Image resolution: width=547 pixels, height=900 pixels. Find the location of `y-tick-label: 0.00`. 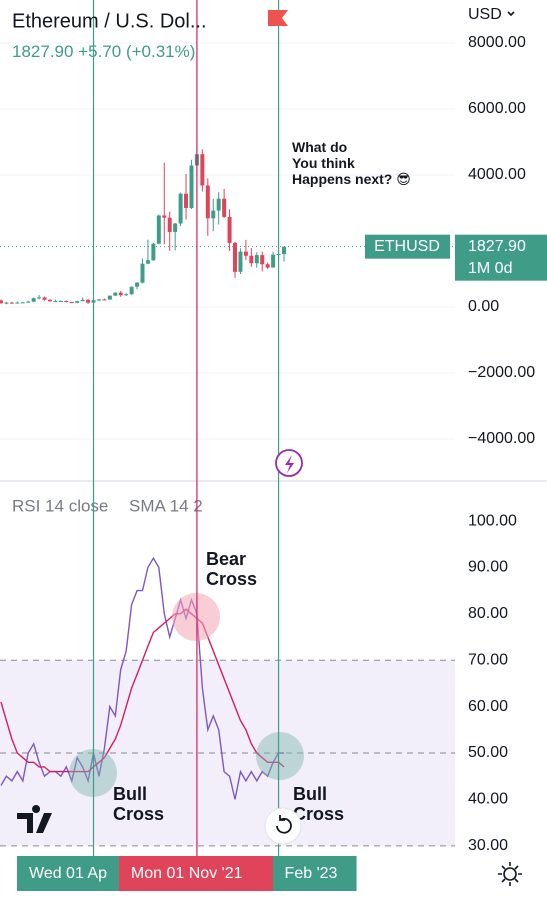

y-tick-label: 0.00 is located at coordinates (483, 306).